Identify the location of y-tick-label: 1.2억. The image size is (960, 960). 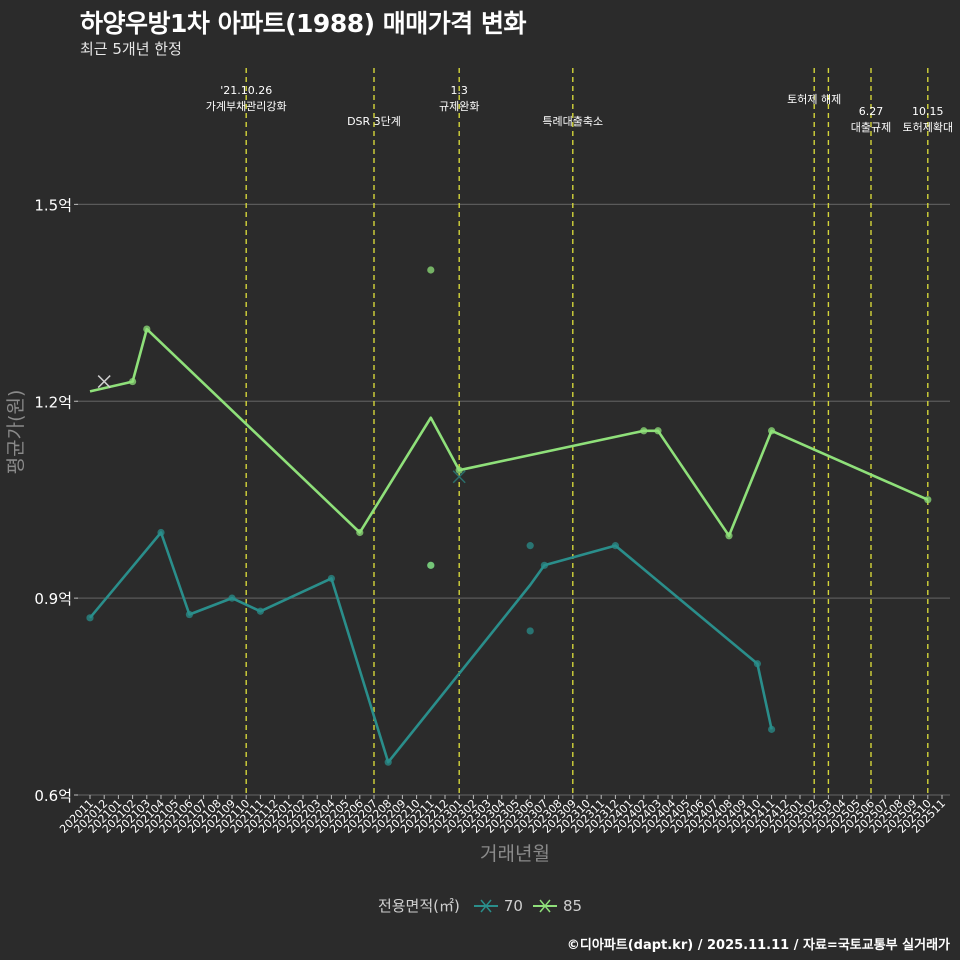
(53, 402).